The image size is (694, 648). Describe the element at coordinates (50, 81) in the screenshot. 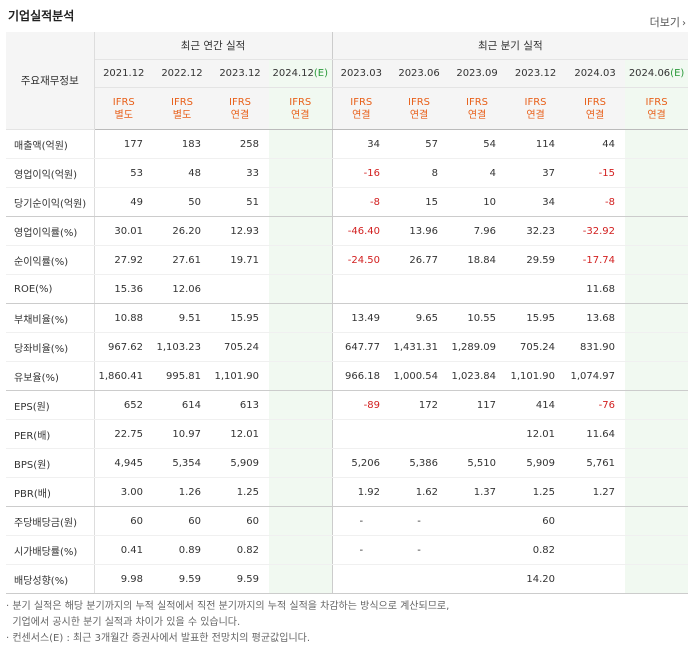

I see `corner-label: 주요재무정보` at that location.